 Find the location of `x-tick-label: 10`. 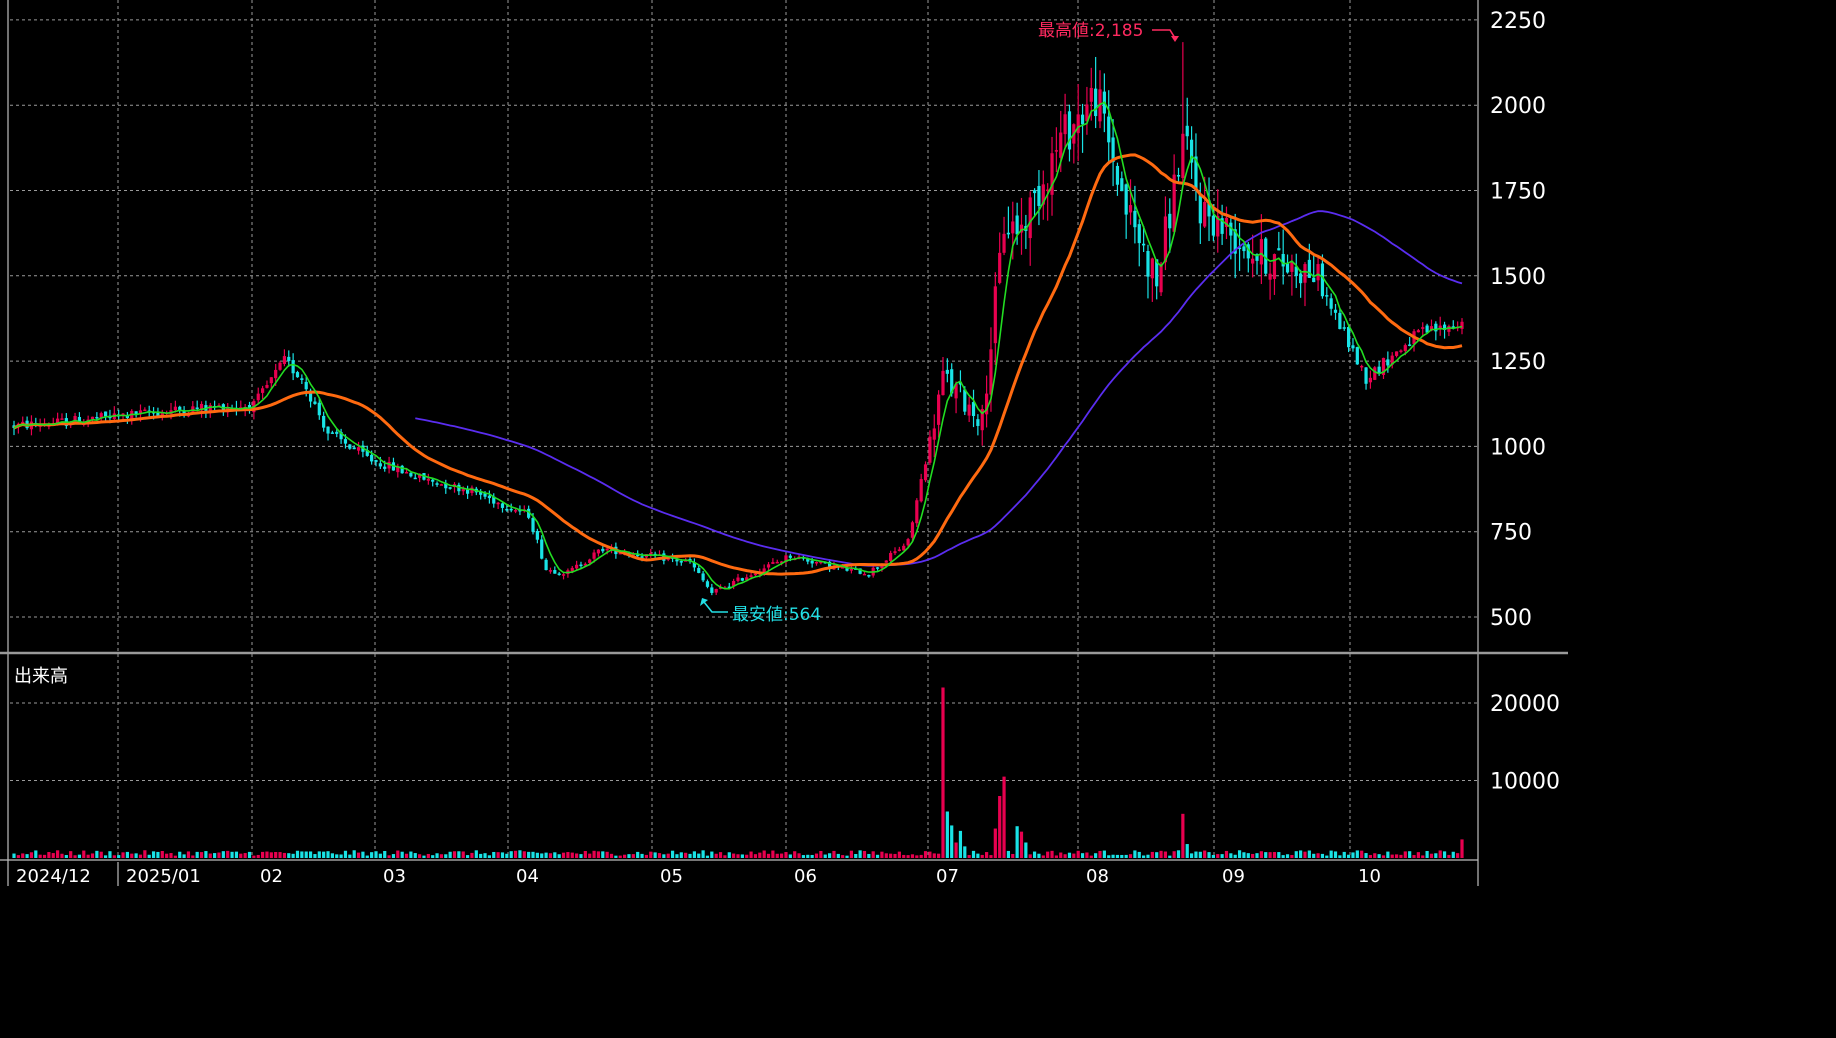

x-tick-label: 10 is located at coordinates (1369, 876).